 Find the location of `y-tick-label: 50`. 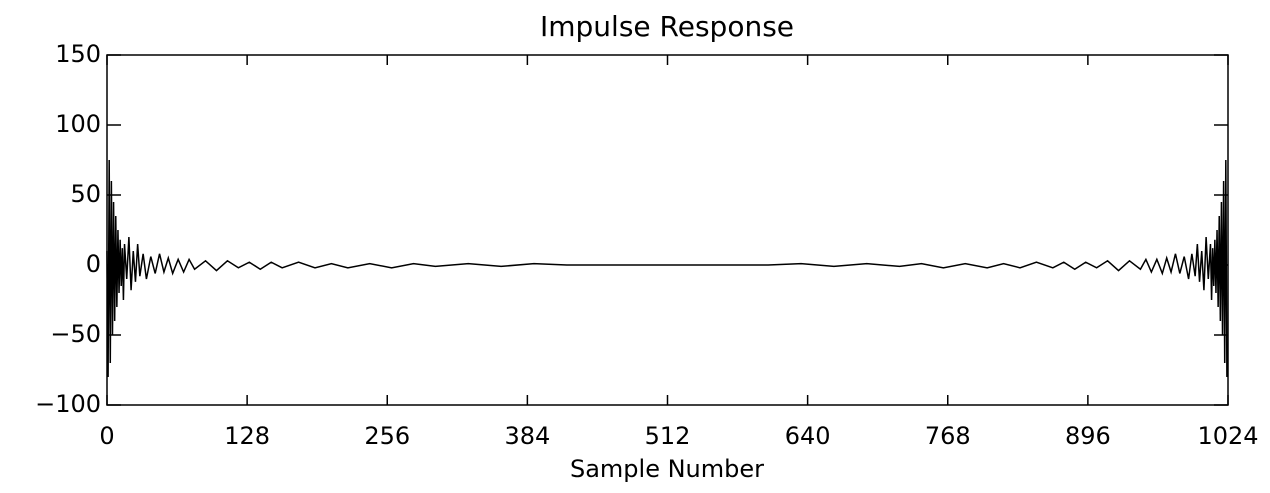

y-tick-label: 50 is located at coordinates (85, 194).